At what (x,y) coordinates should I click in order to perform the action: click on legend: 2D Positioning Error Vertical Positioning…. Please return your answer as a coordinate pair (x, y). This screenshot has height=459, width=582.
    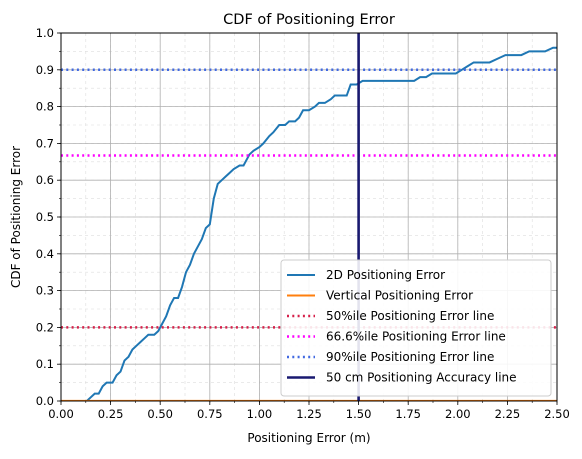
    Looking at the image, I should click on (416, 328).